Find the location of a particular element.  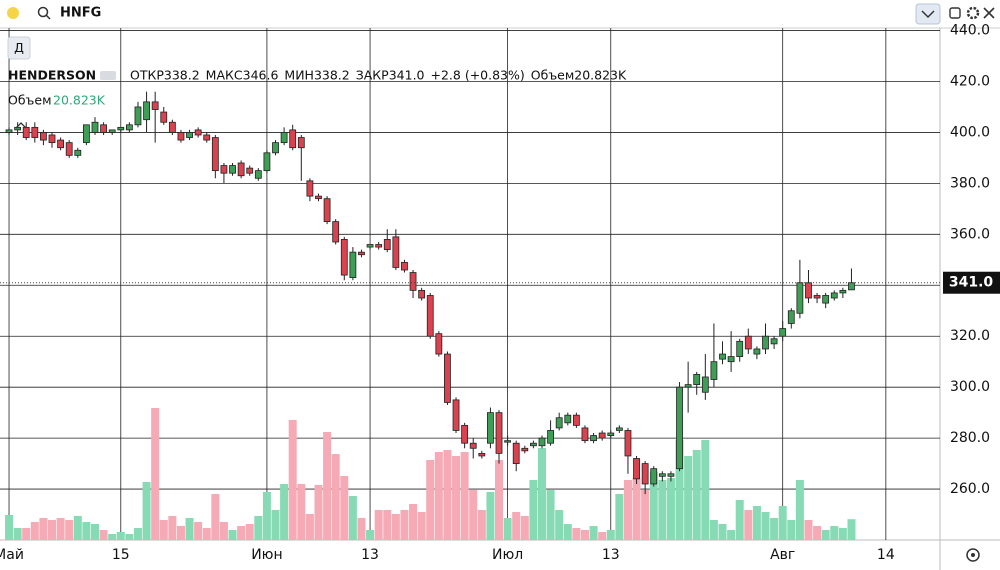

y-tick-label: 320.0 is located at coordinates (970, 336).